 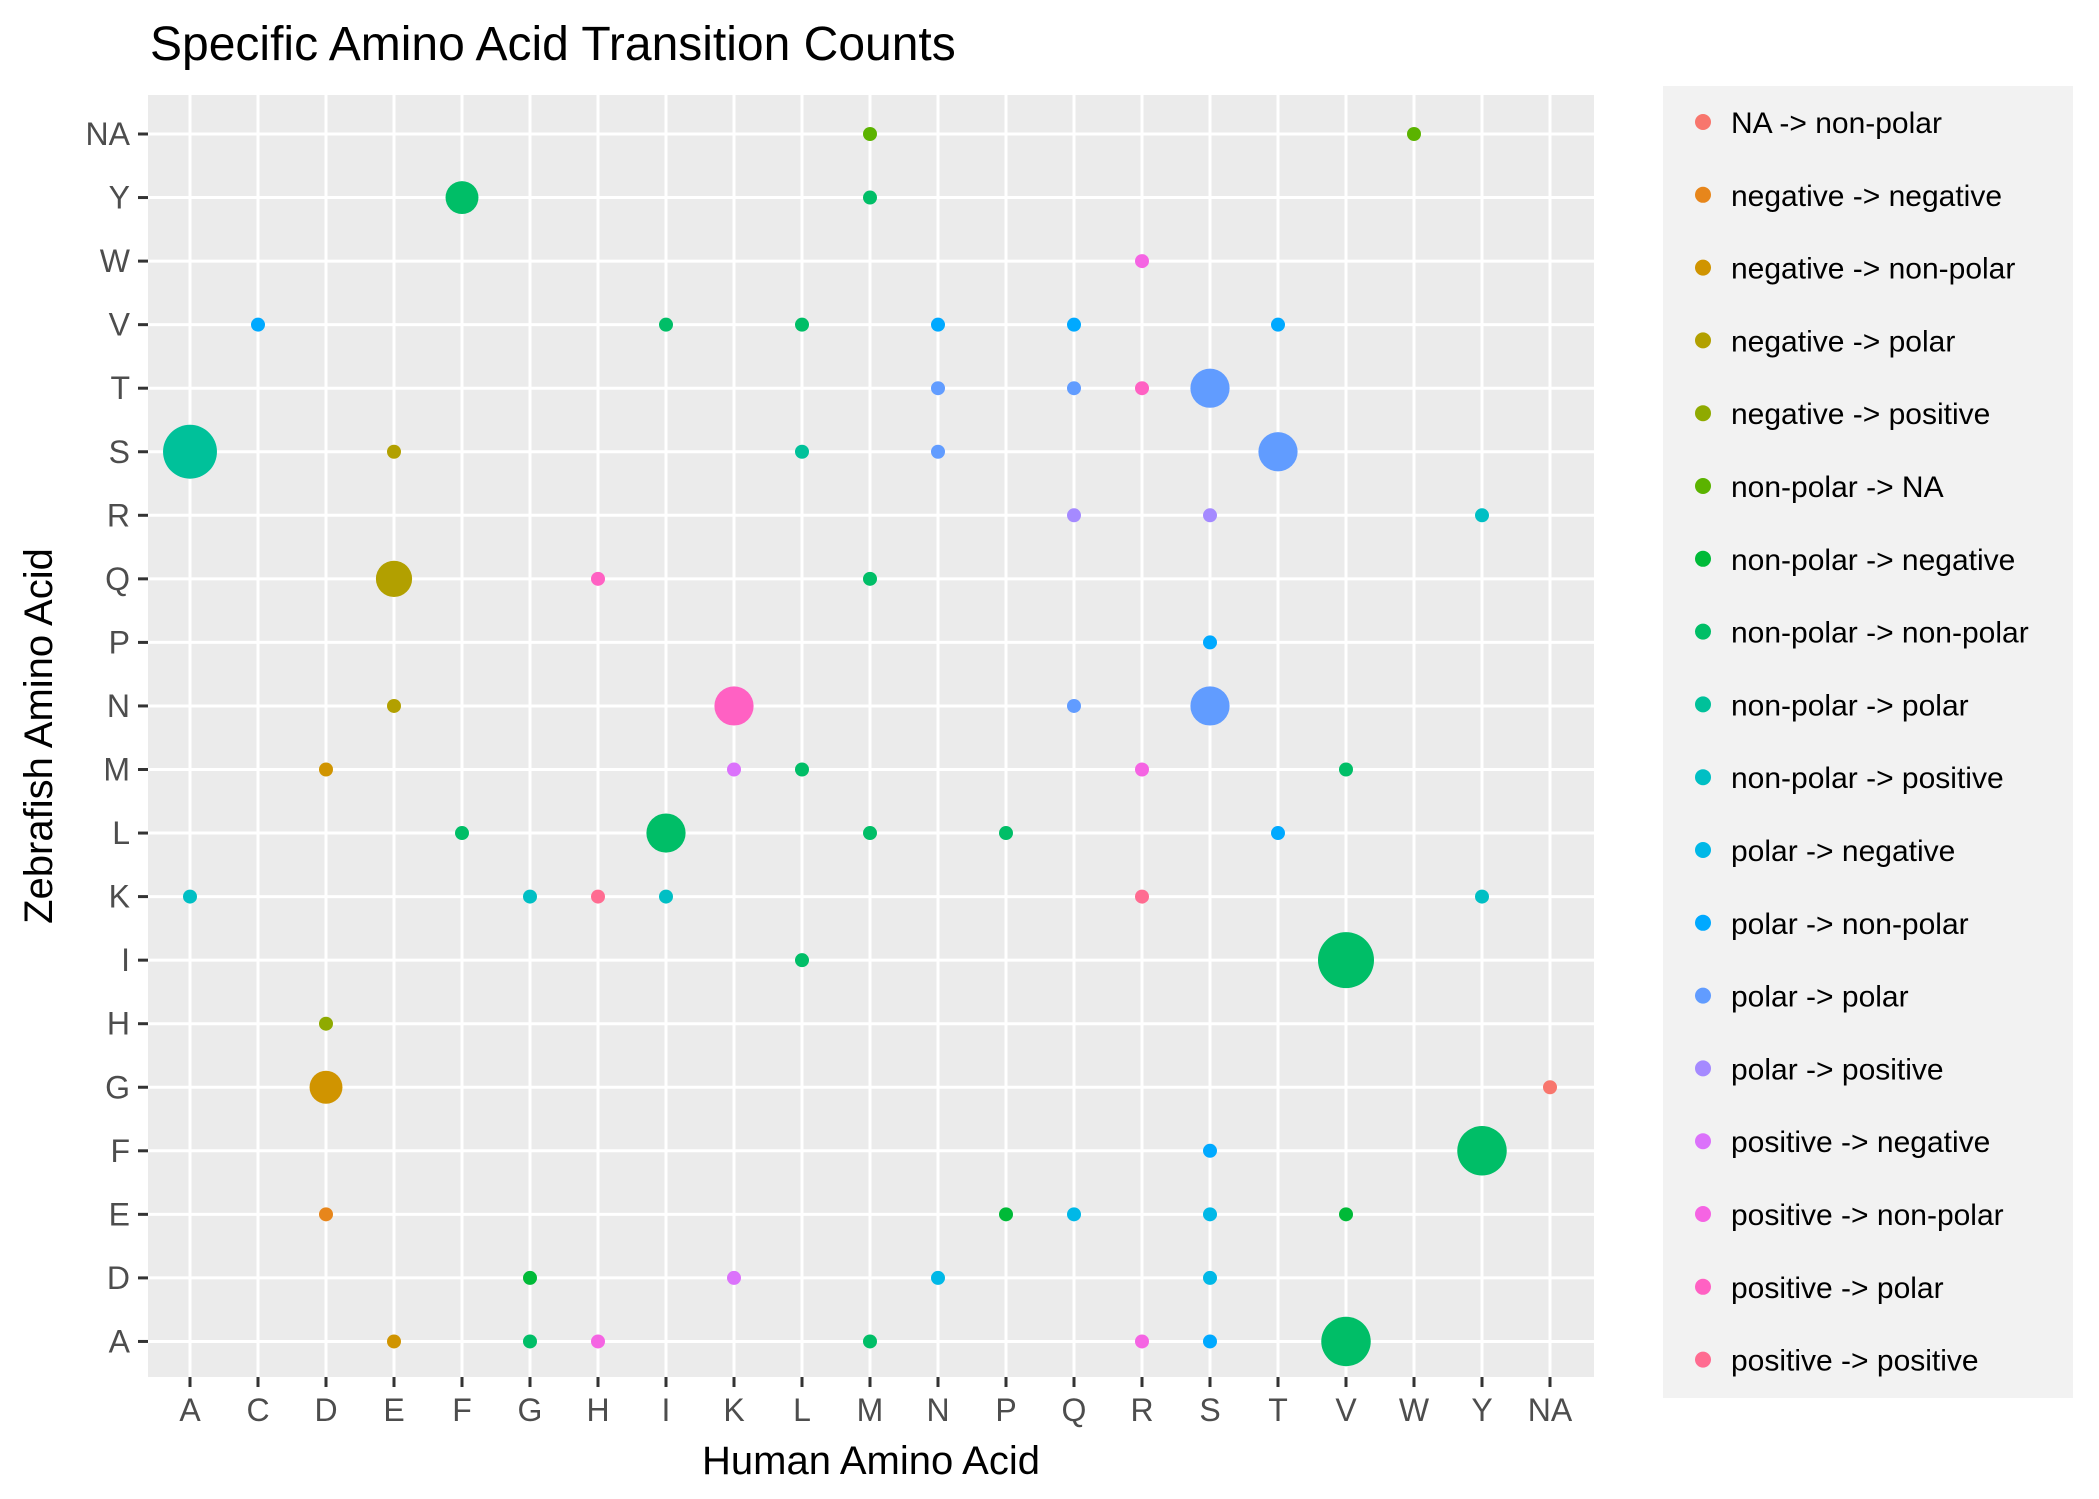 I want to click on y-tick-label: H, so click(x=118, y=1024).